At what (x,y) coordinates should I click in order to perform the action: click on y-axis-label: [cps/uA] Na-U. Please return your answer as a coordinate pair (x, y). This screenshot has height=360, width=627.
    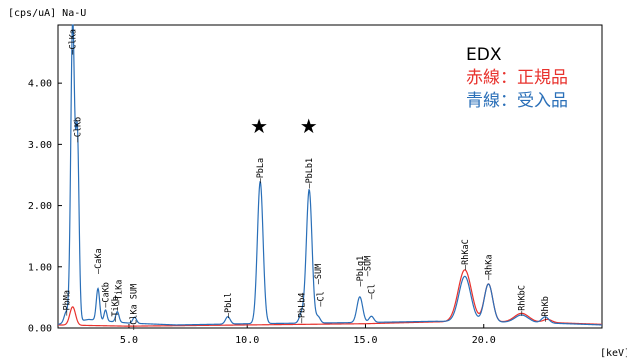
    Looking at the image, I should click on (47, 13).